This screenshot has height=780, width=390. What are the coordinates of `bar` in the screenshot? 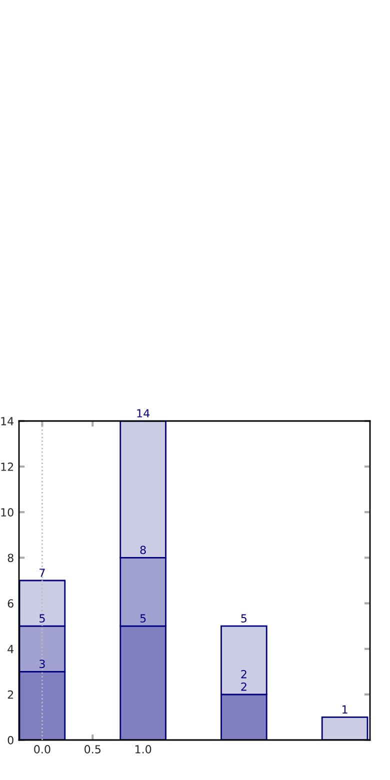 It's located at (344, 728).